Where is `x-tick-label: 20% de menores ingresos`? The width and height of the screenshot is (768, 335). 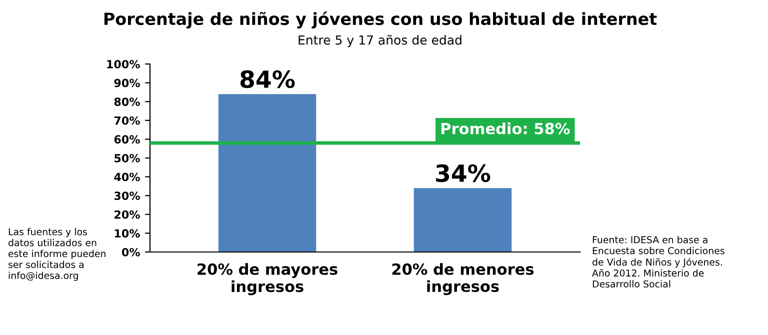 x-tick-label: 20% de menores ingresos is located at coordinates (463, 279).